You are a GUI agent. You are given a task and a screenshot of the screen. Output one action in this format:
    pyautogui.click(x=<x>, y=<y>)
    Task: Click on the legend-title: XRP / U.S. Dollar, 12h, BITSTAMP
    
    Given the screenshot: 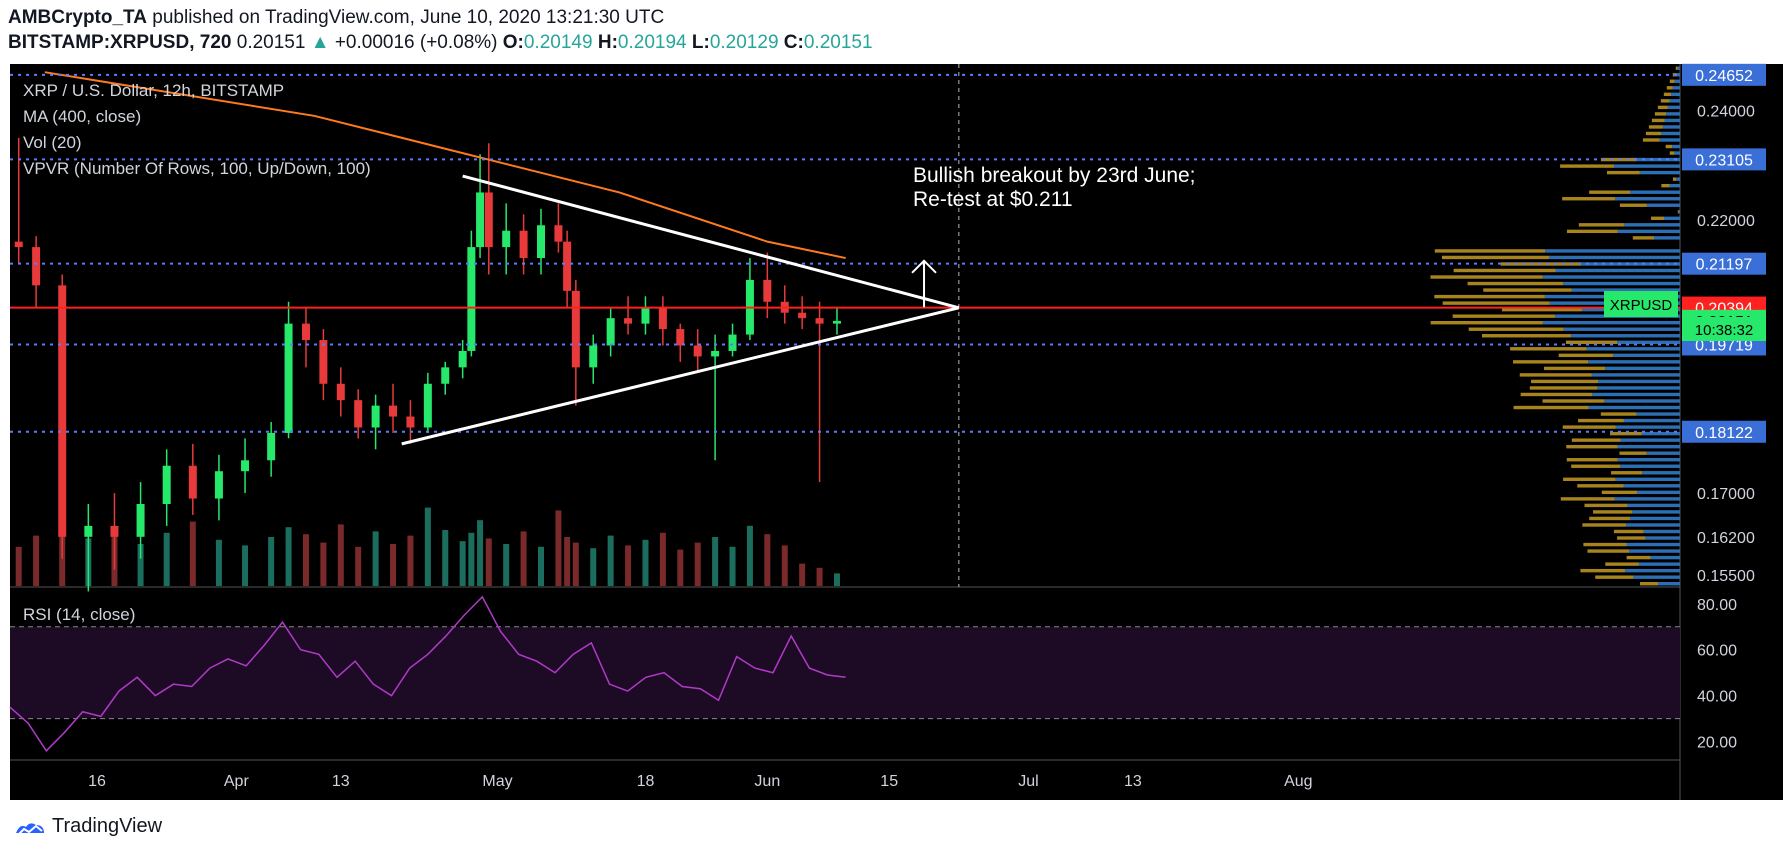 What is the action you would take?
    pyautogui.click(x=153, y=90)
    